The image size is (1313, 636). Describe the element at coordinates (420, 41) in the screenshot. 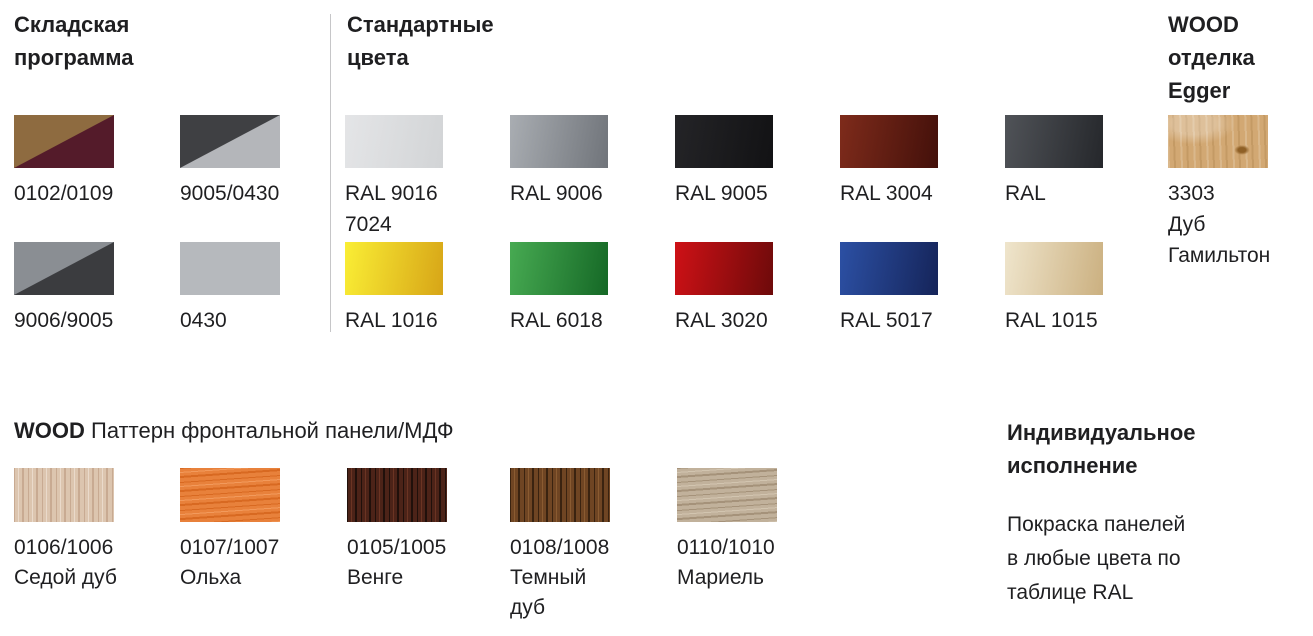

I see `standard-colors-heading: Стандартные цвета` at that location.